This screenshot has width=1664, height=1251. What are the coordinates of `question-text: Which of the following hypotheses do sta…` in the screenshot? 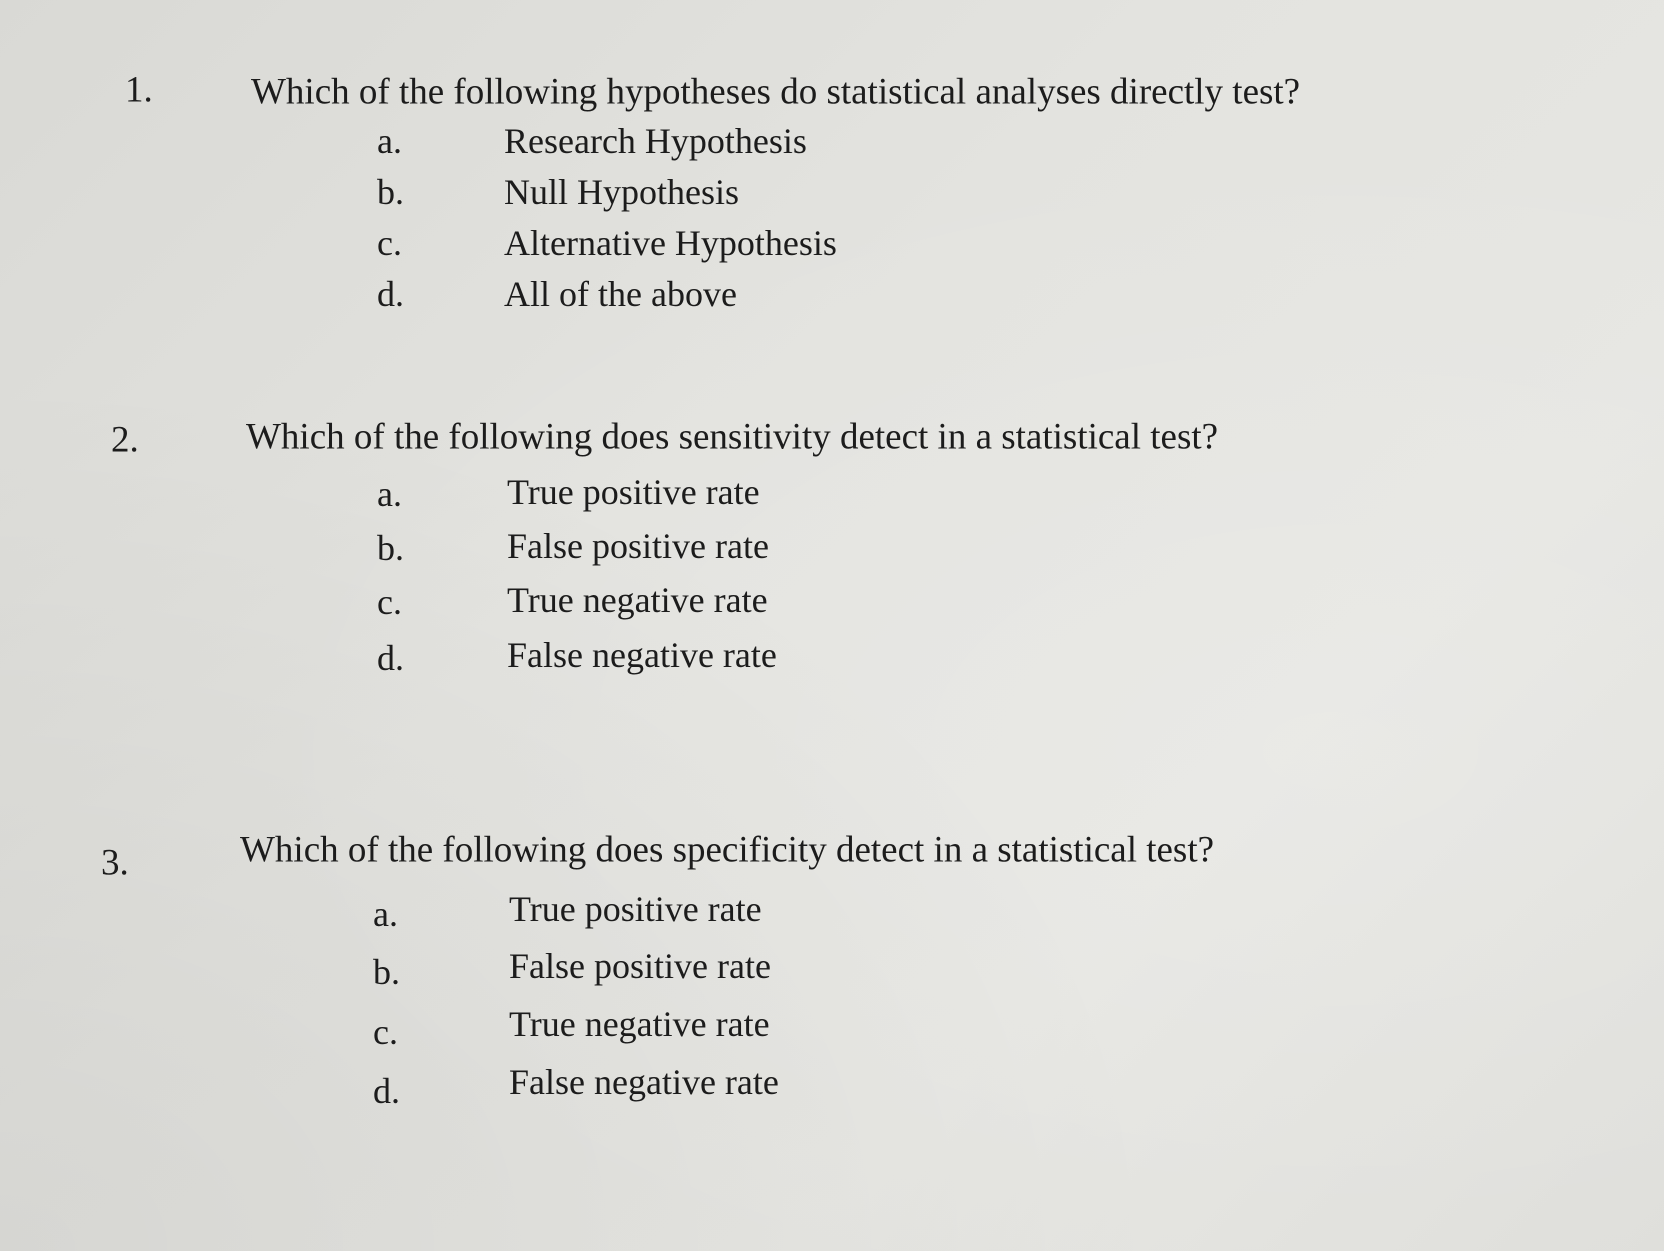 It's located at (776, 92).